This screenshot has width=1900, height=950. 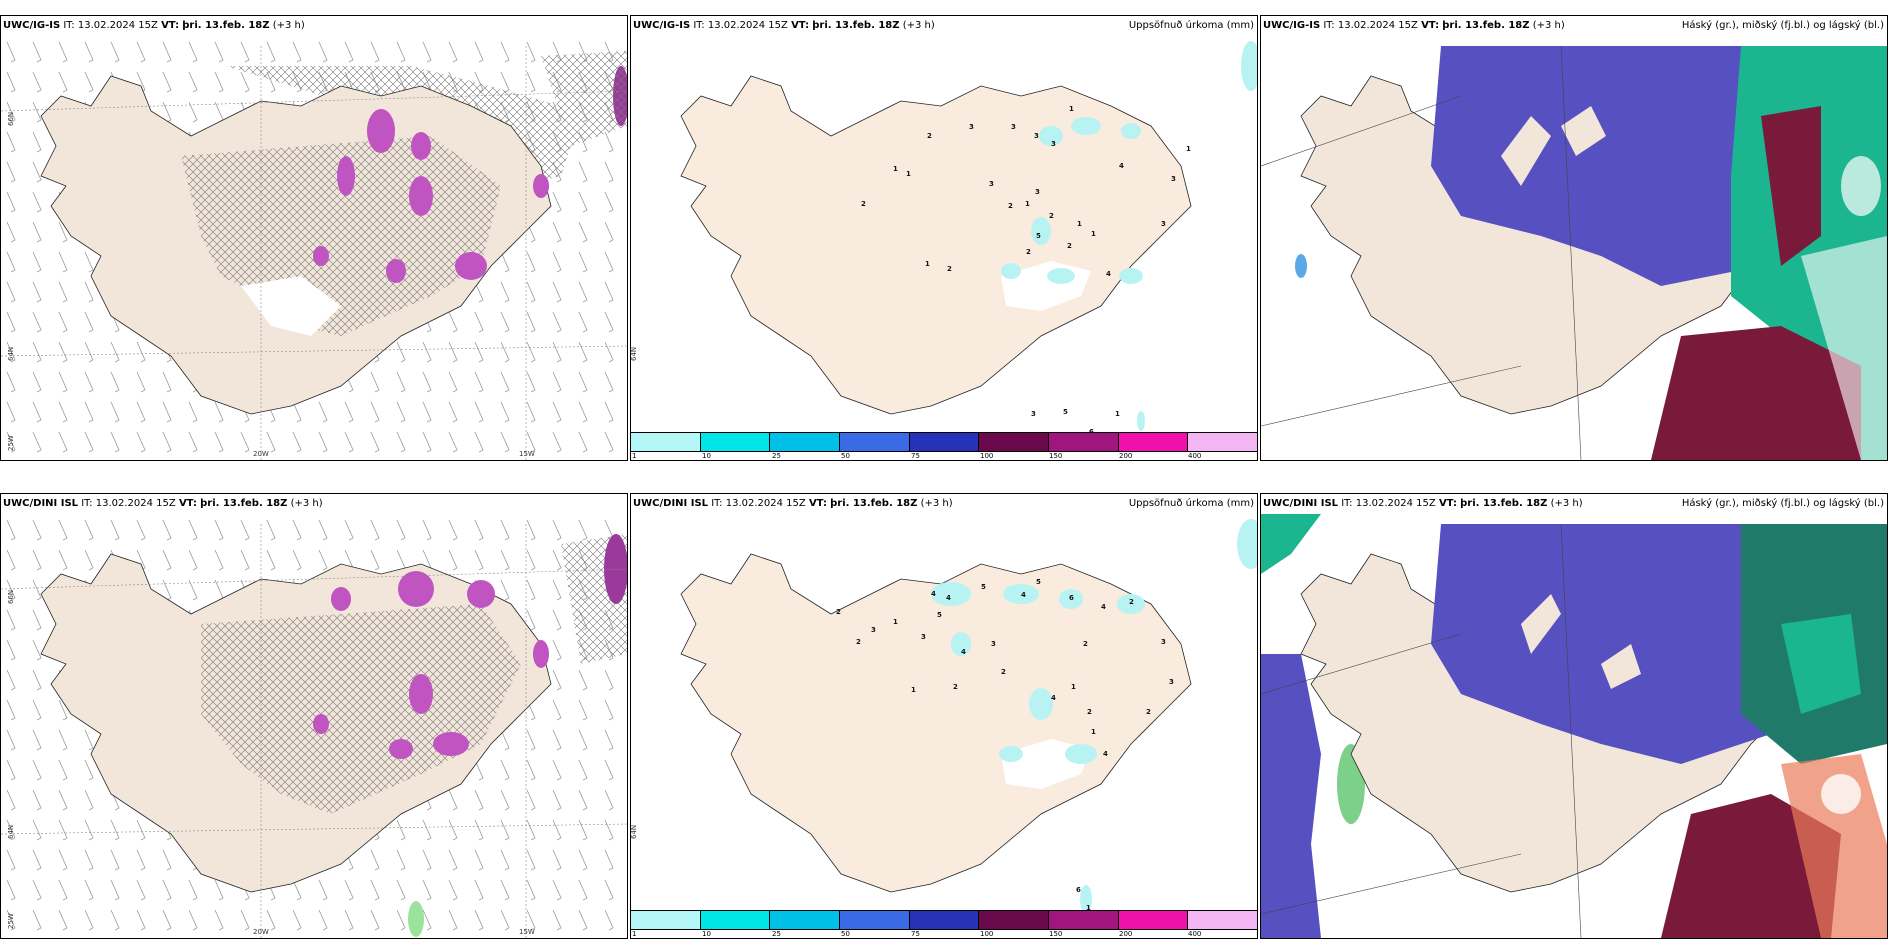 What do you see at coordinates (915, 934) in the screenshot?
I see `colorbar-tick: 75` at bounding box center [915, 934].